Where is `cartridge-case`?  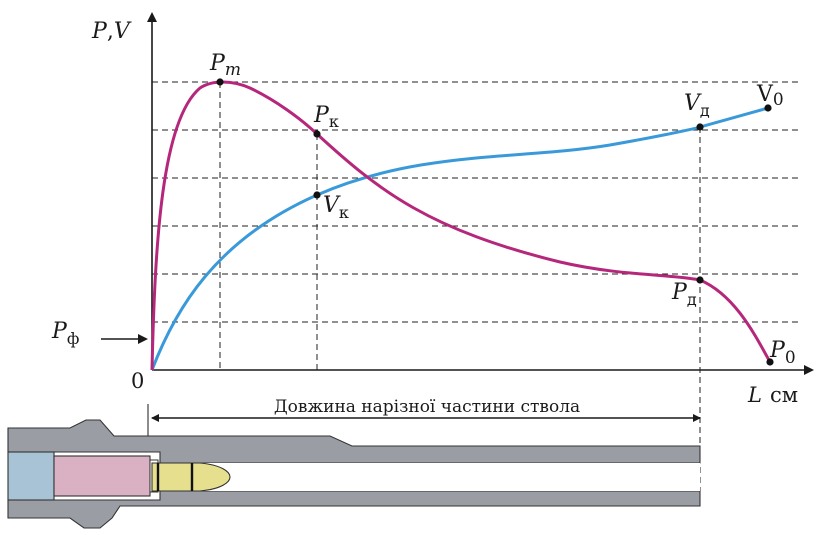 cartridge-case is located at coordinates (102, 476).